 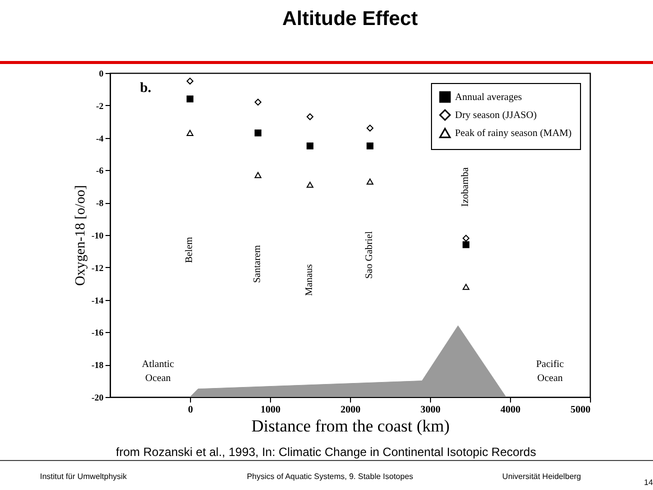 I want to click on x-tick-label: 2000, so click(x=350, y=410).